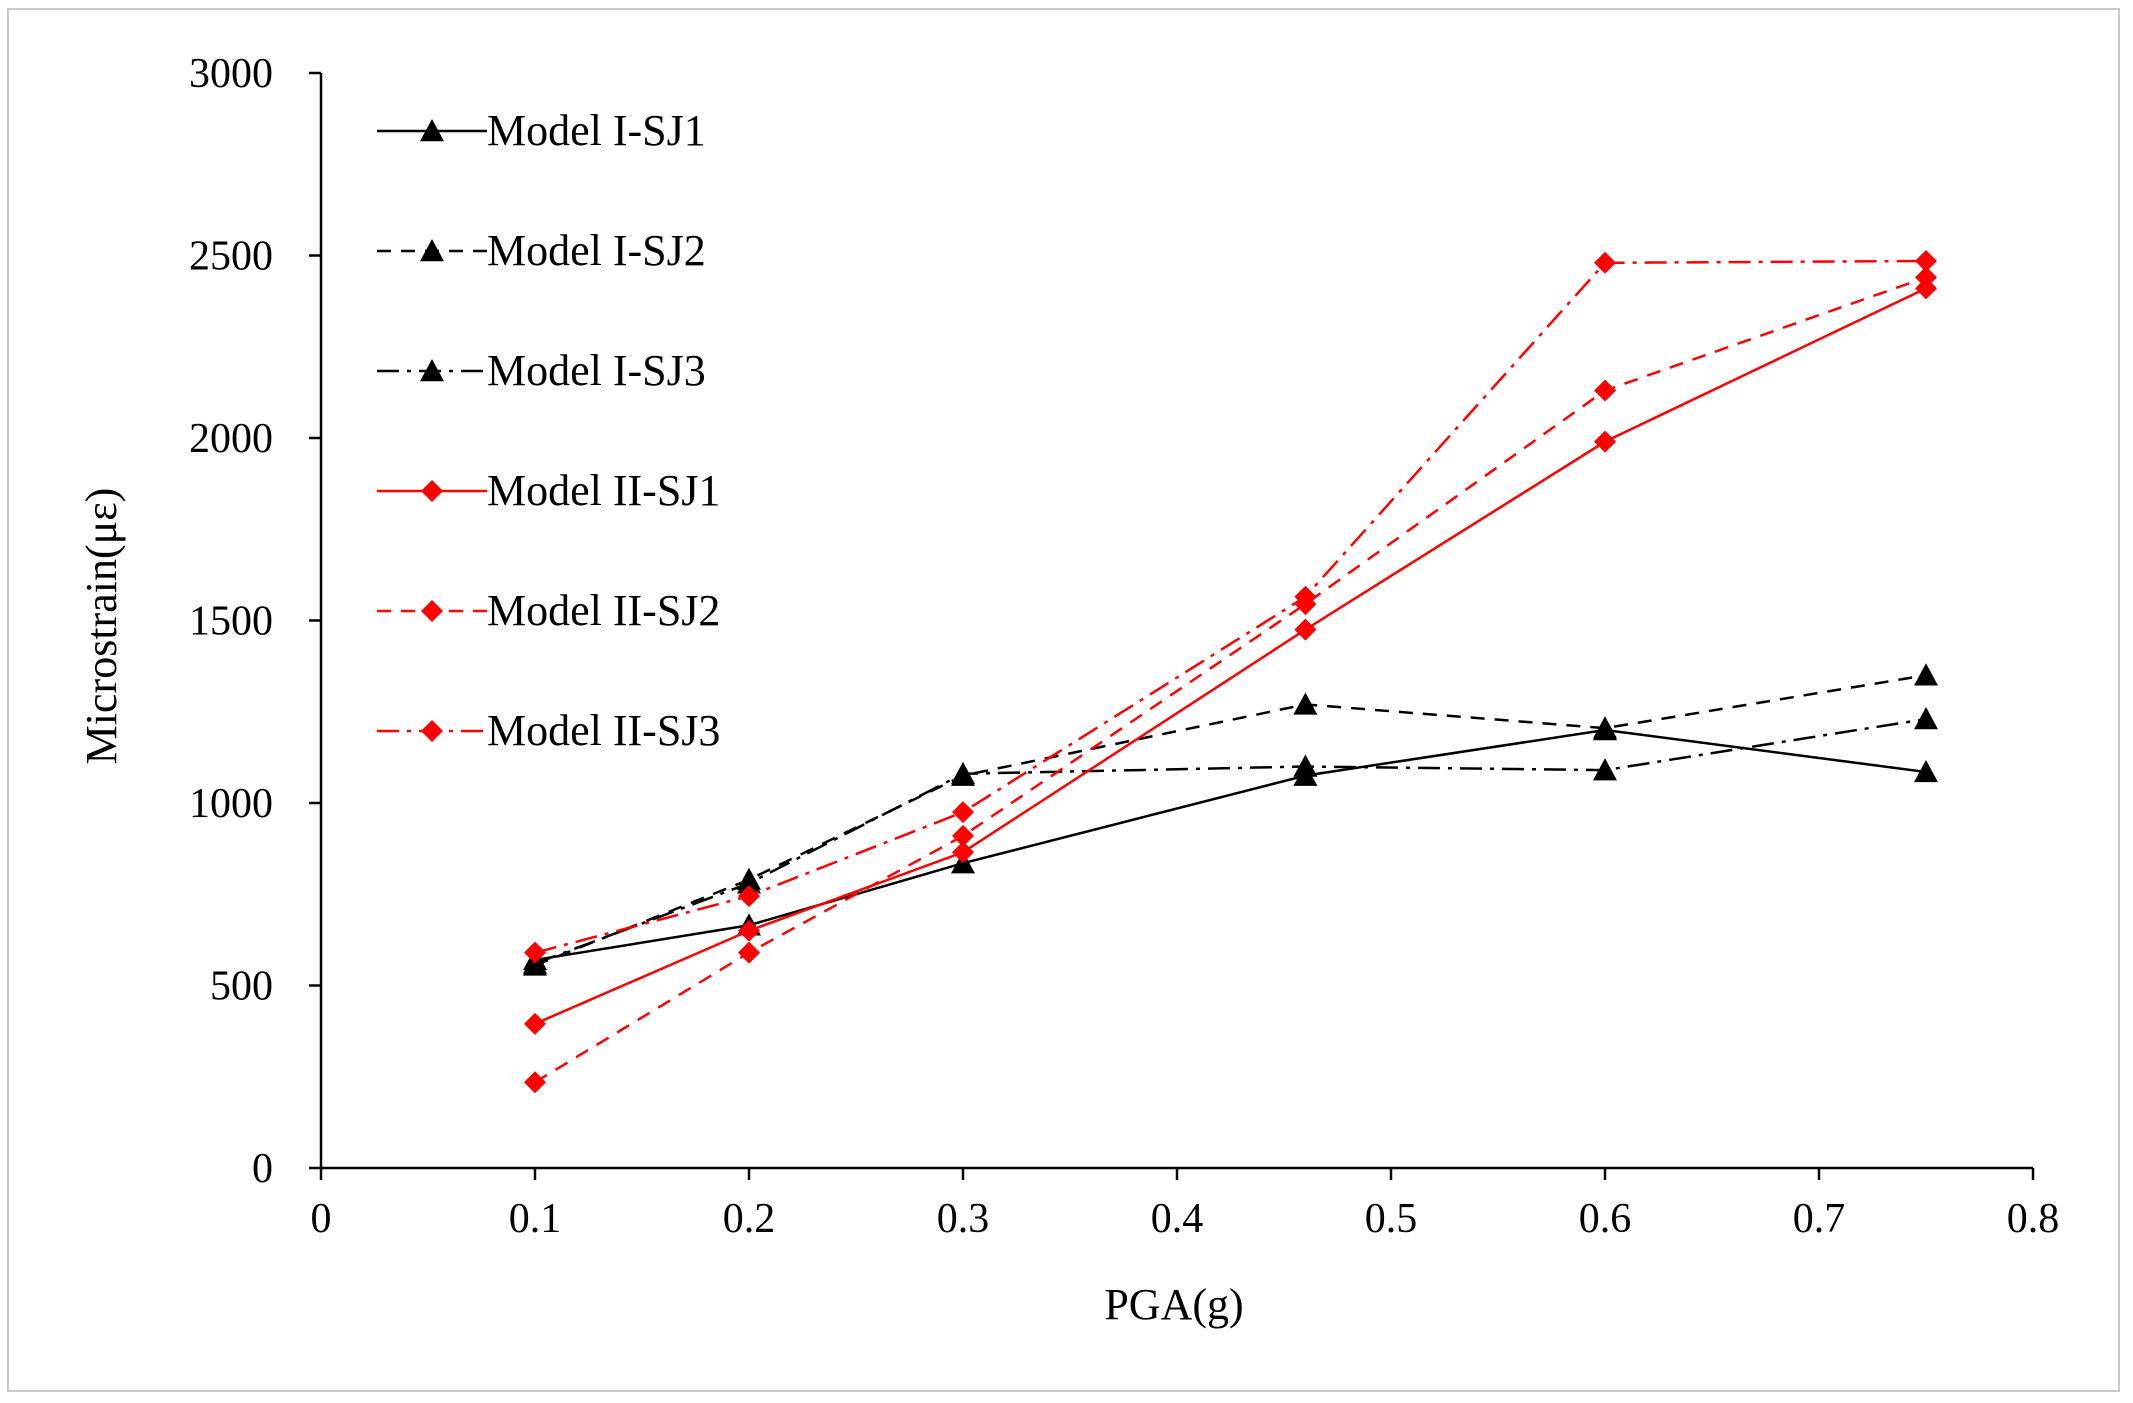 The width and height of the screenshot is (2133, 1403). What do you see at coordinates (1177, 1219) in the screenshot?
I see `x-tick-label: 0.4` at bounding box center [1177, 1219].